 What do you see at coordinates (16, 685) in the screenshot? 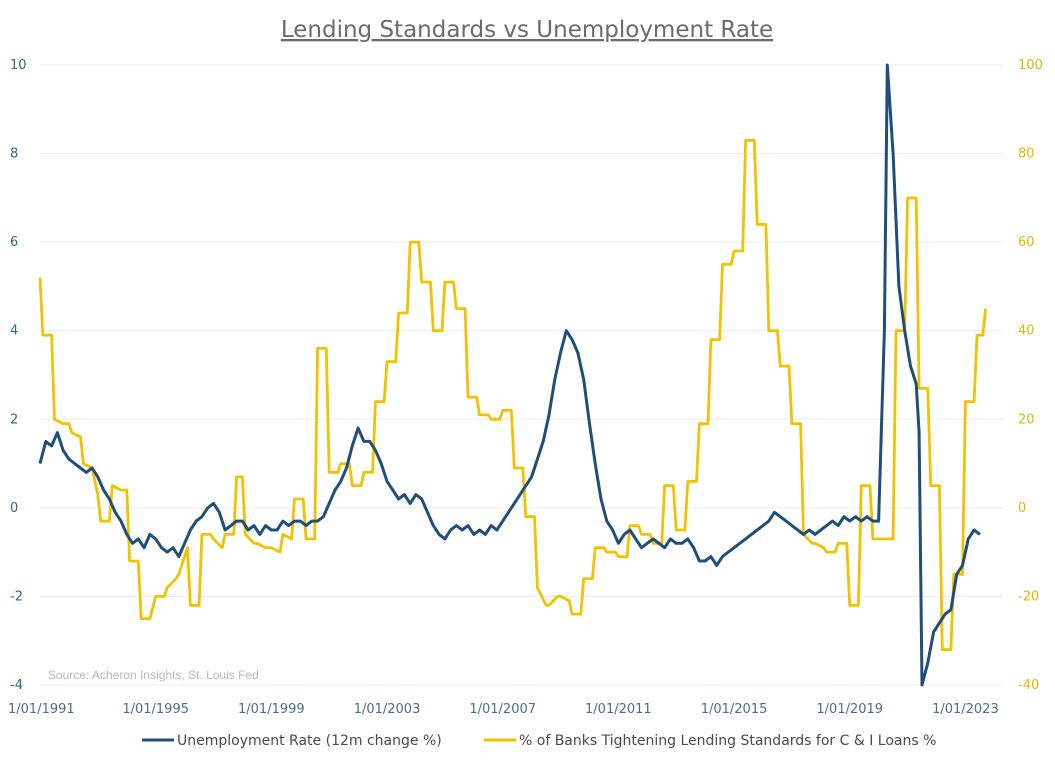
I see `y-left-tick-label: -4` at bounding box center [16, 685].